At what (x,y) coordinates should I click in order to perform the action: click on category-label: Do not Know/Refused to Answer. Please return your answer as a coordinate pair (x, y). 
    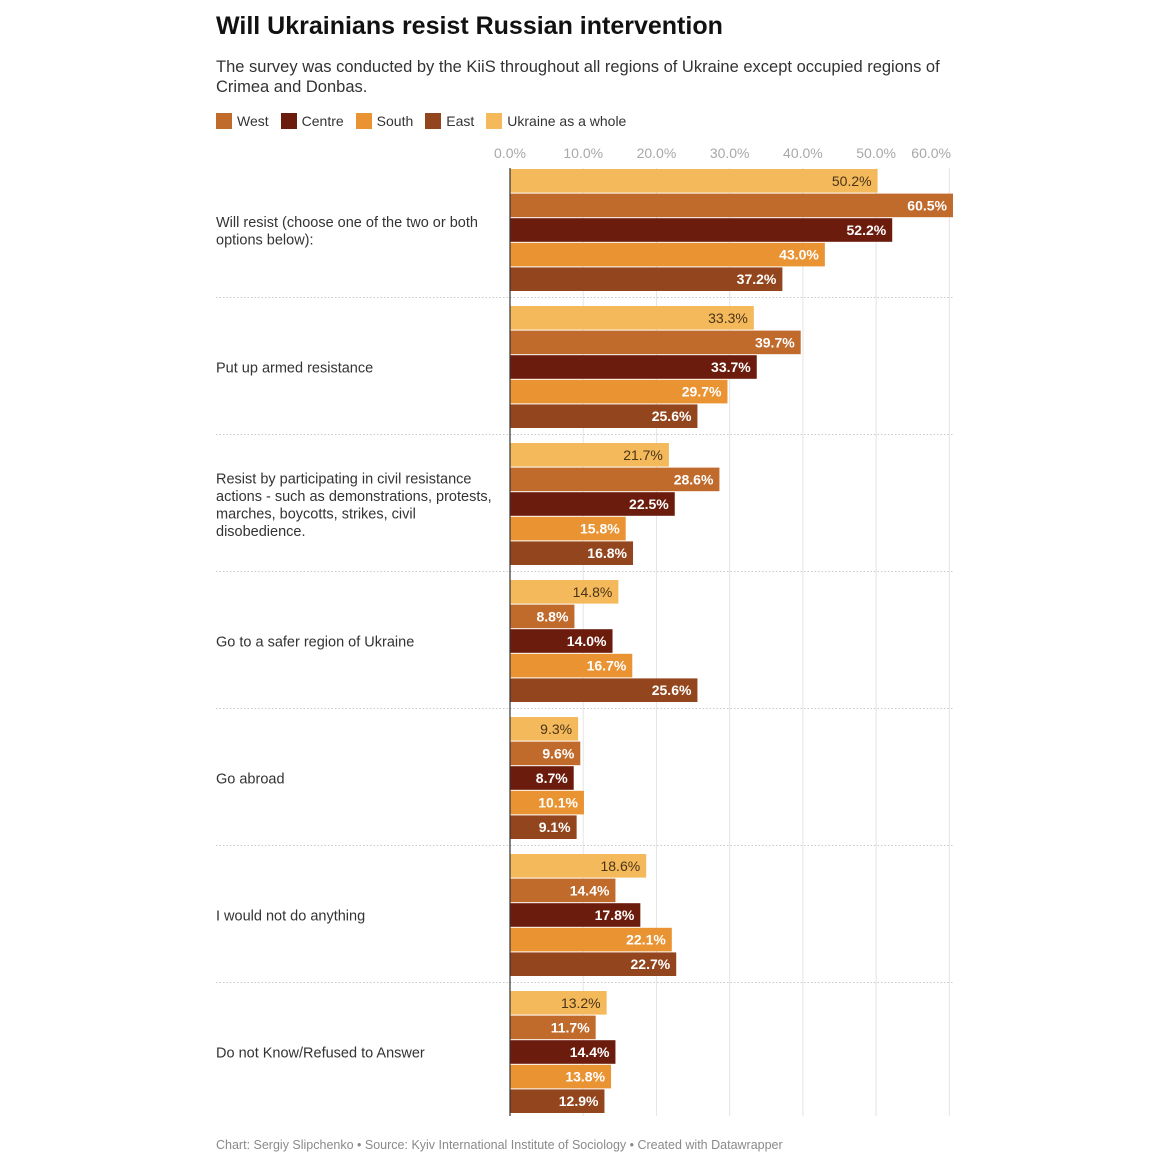
    Looking at the image, I should click on (320, 1054).